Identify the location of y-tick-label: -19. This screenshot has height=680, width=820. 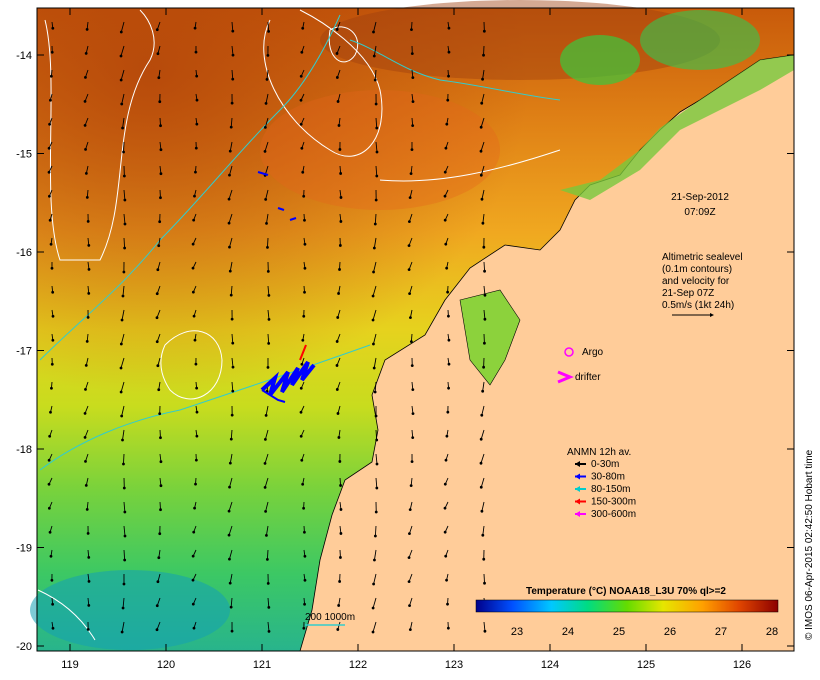
(24, 549).